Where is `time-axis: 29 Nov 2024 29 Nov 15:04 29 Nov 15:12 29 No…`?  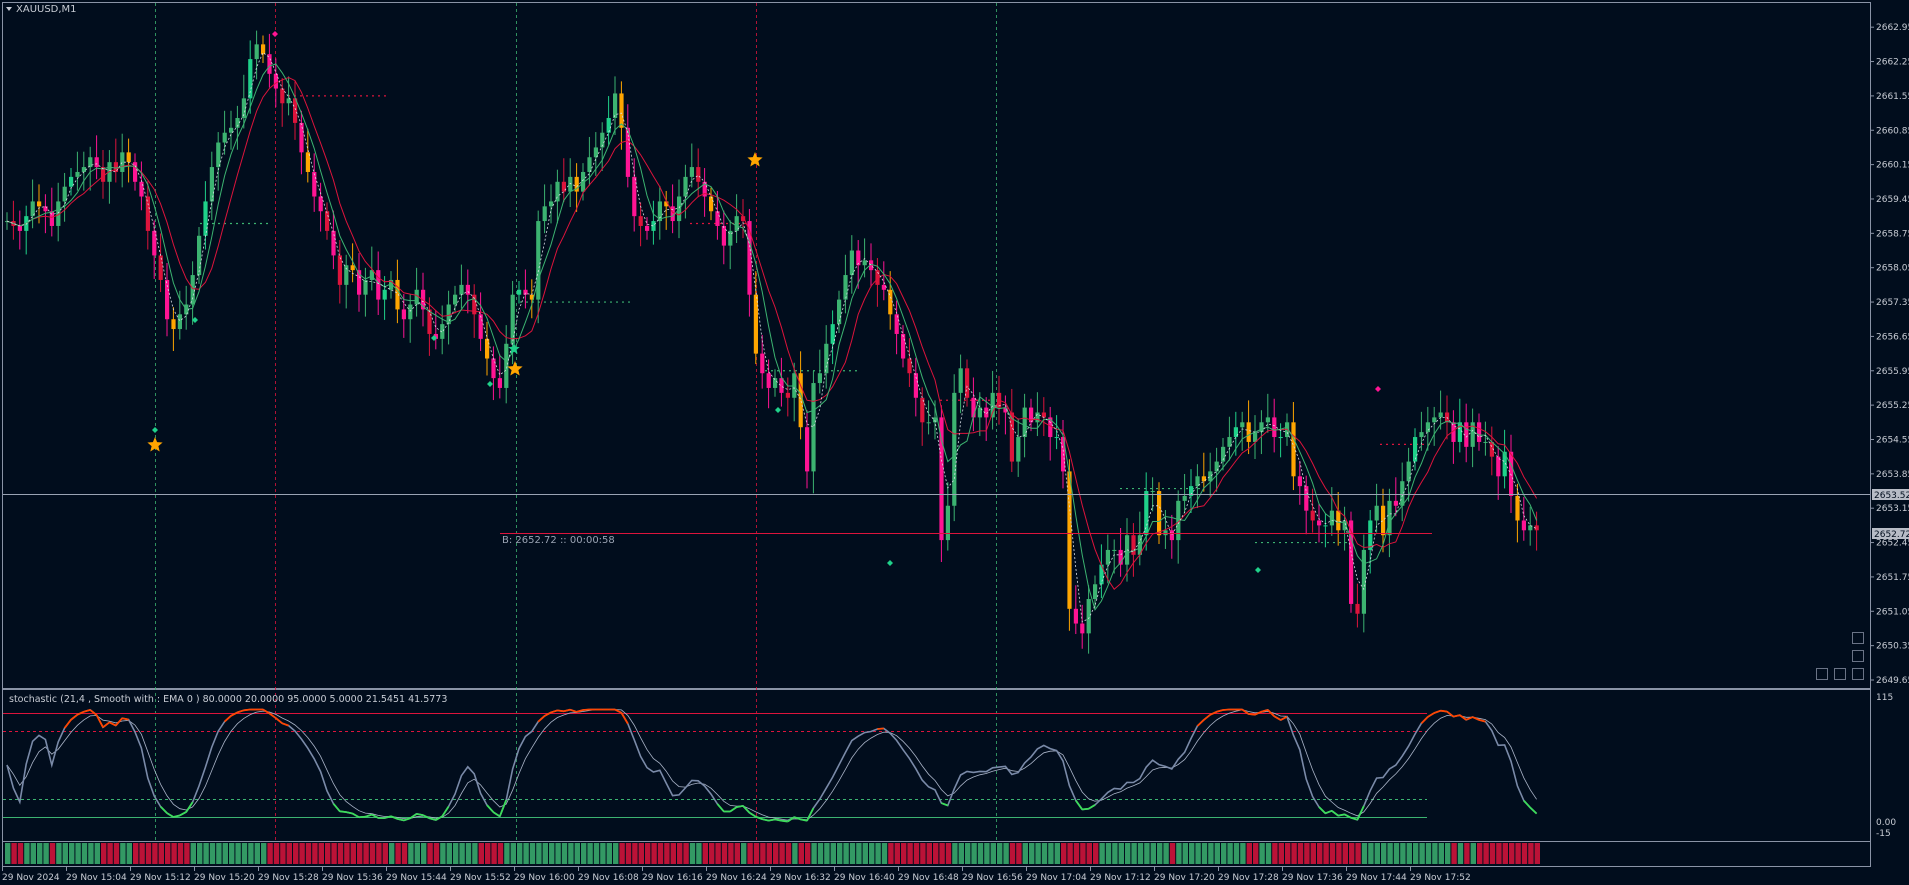
time-axis: 29 Nov 2024 29 Nov 15:04 29 Nov 15:12 29 No… is located at coordinates (736, 875).